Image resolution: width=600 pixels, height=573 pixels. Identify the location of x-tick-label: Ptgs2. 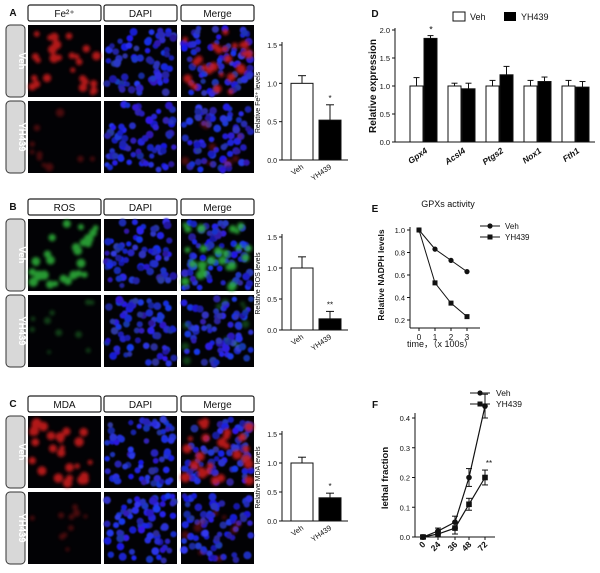
(492, 156).